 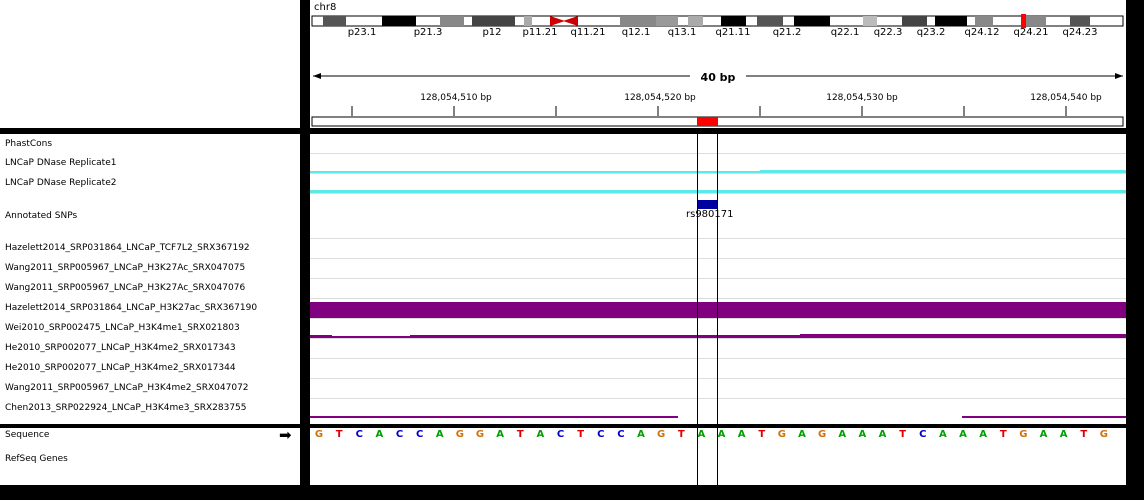 I want to click on track-name-dnase-rep2: LNCaP DNase Replicate2, so click(x=61, y=183).